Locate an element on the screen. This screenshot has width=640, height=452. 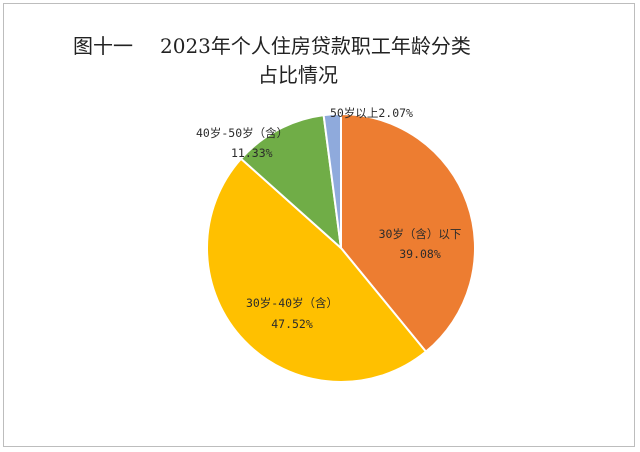
slice-label: 50岁以上2.07% is located at coordinates (371, 113).